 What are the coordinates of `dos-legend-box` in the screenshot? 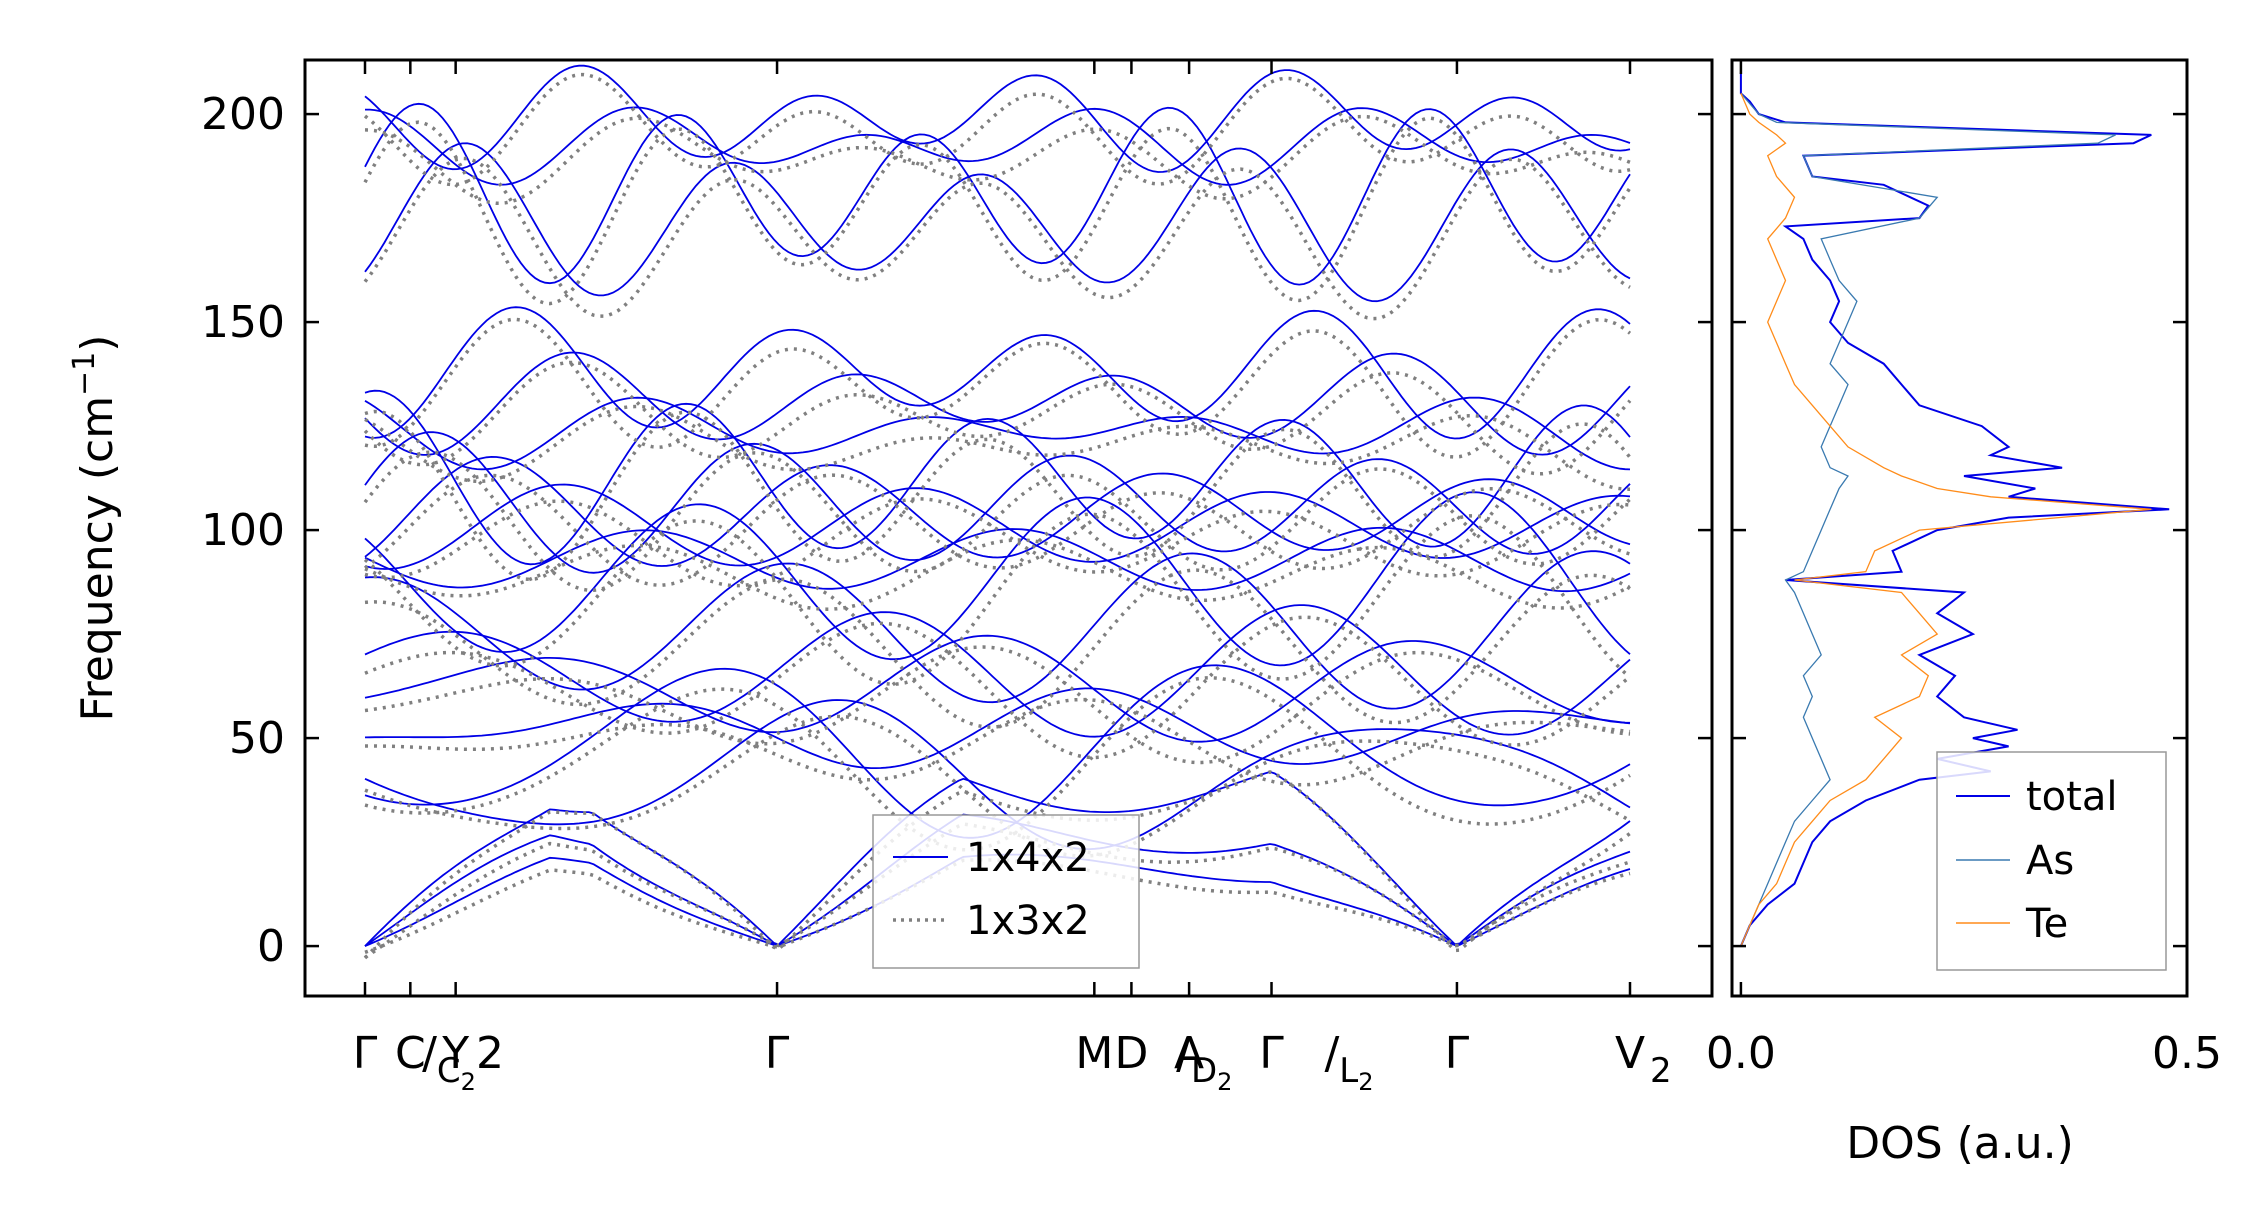 It's located at (2051, 861).